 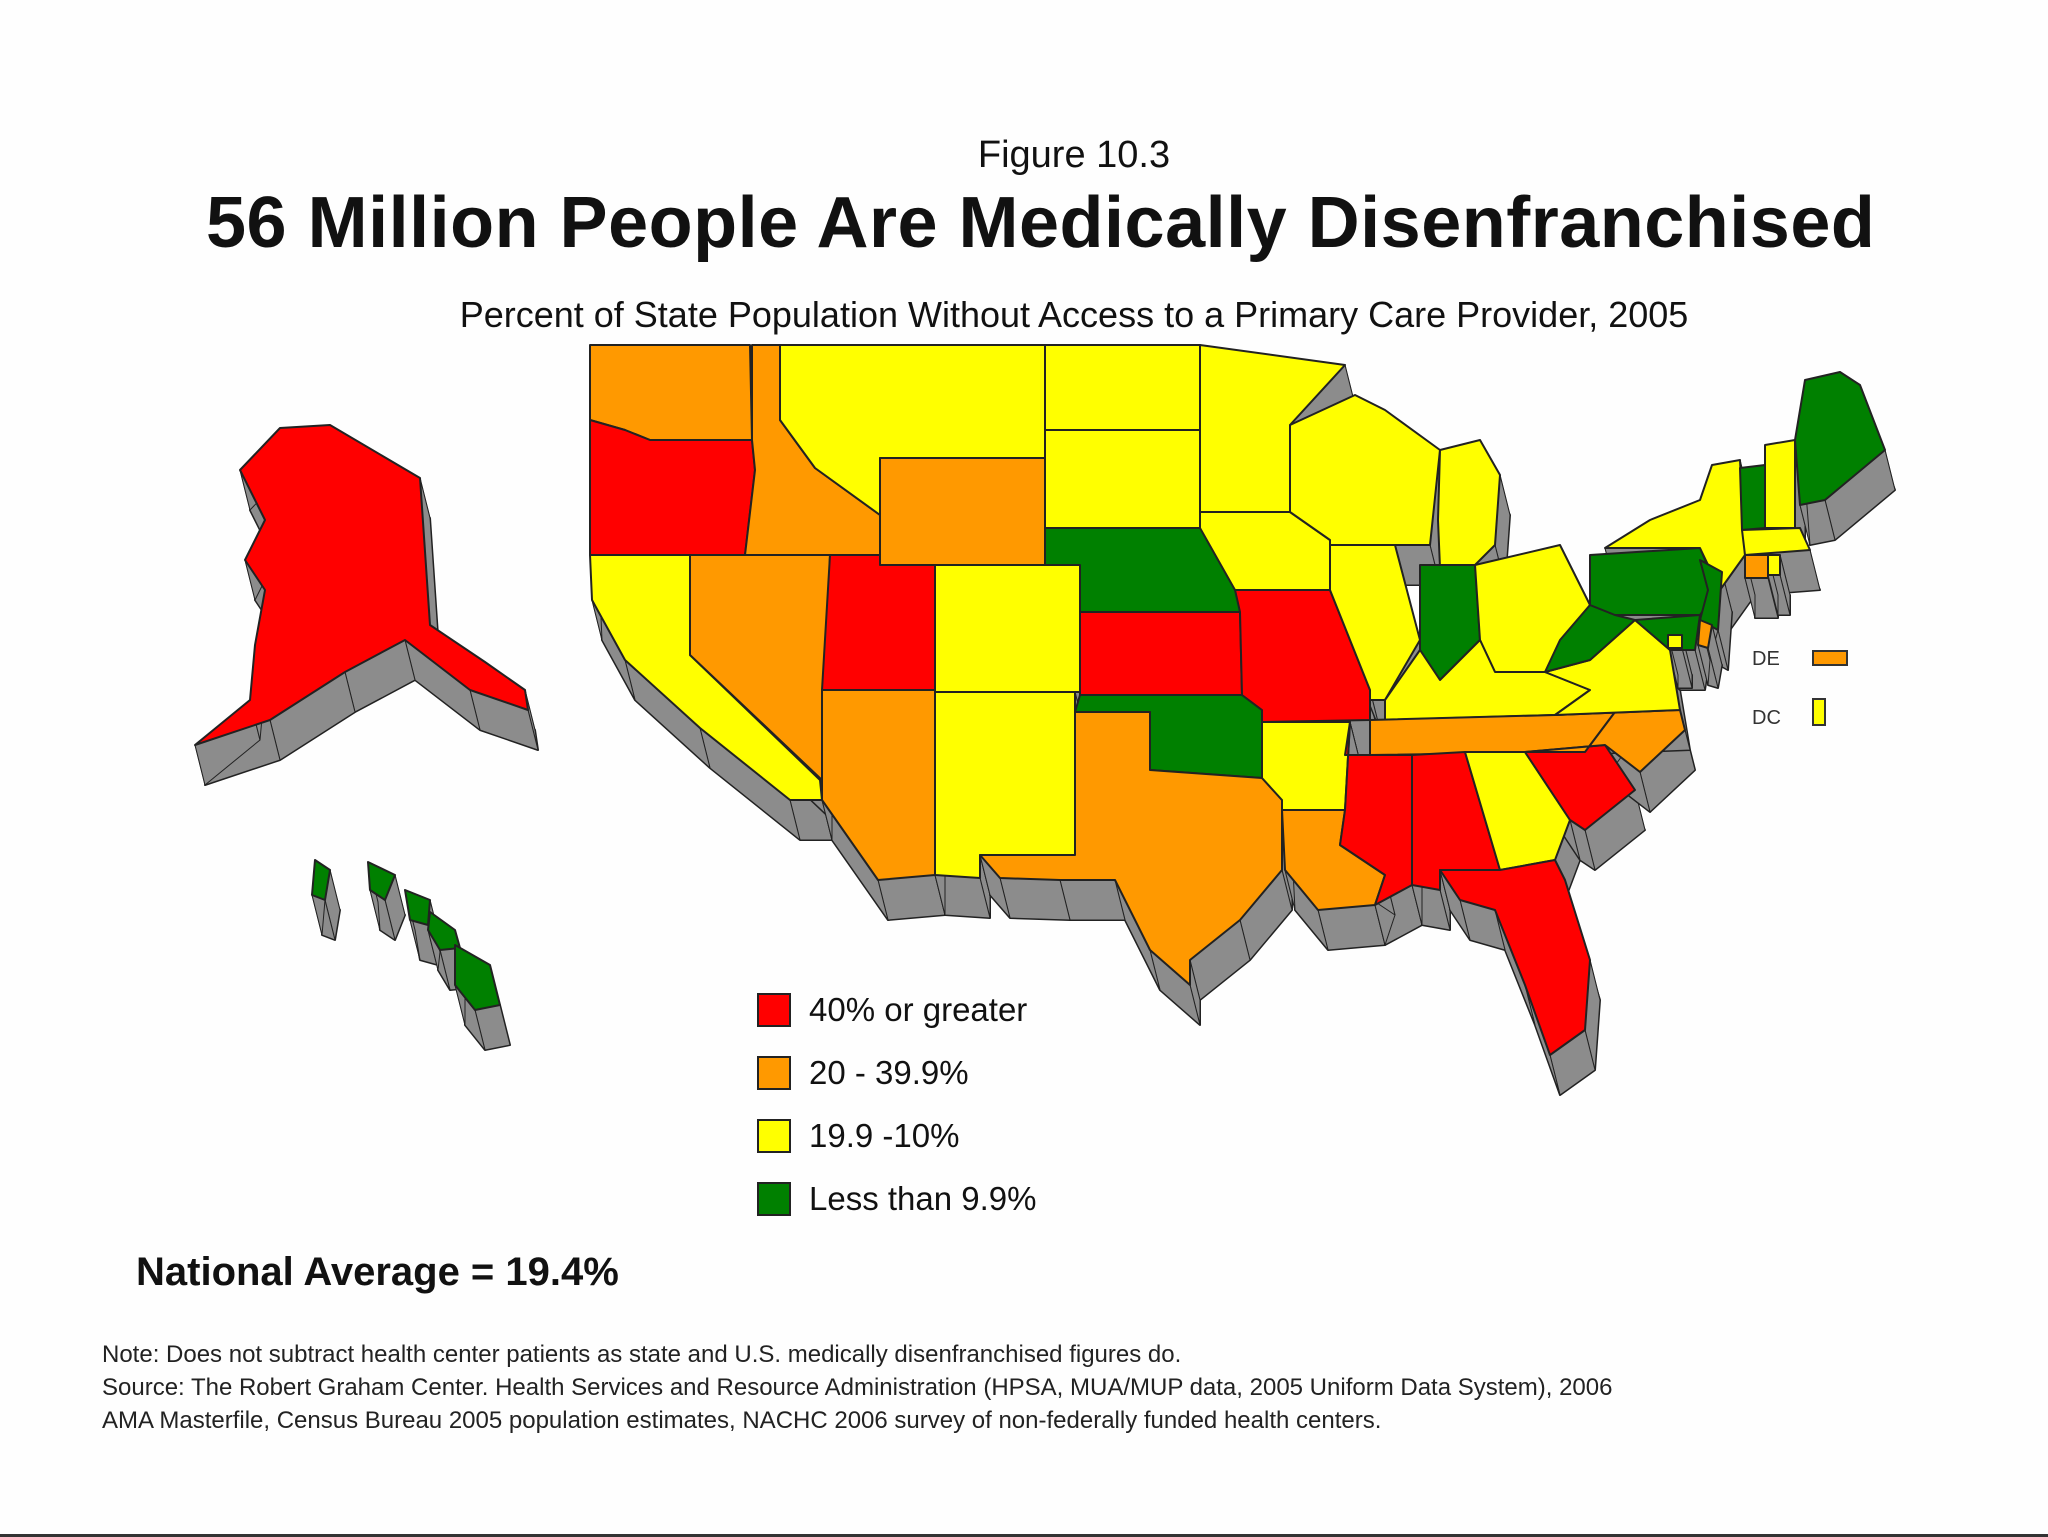 What do you see at coordinates (878, 785) in the screenshot?
I see `state-az` at bounding box center [878, 785].